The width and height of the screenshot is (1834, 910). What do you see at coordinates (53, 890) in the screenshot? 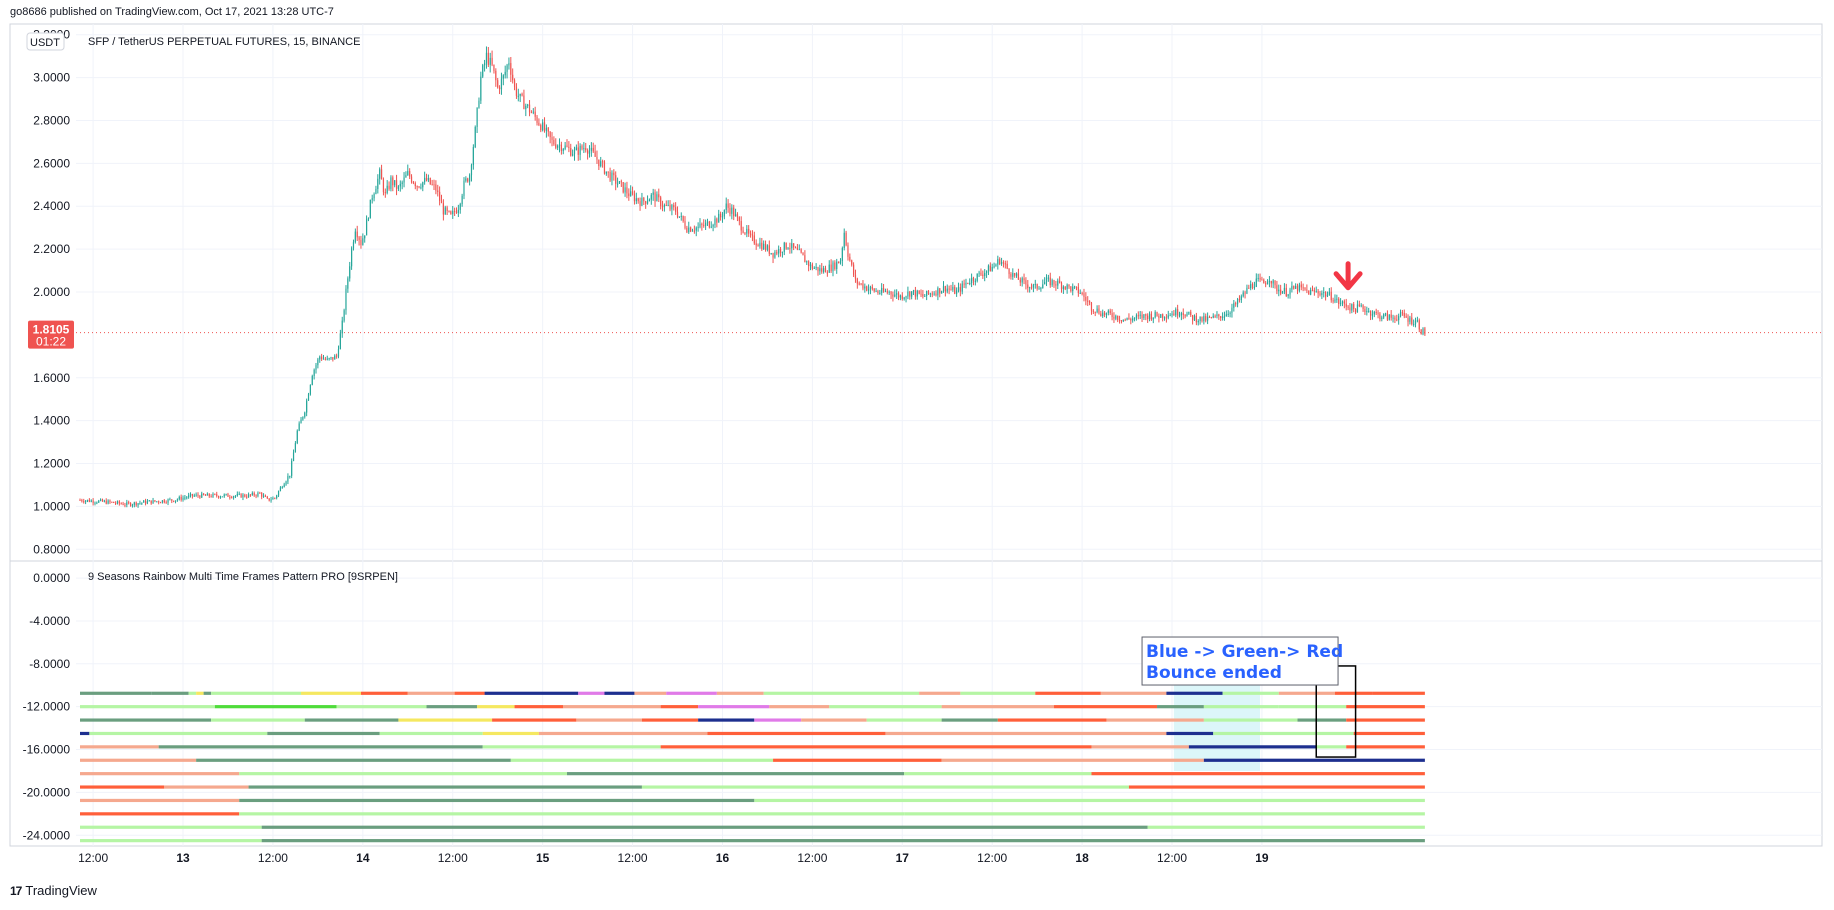
I see `footer-brand: 17 TradingView` at bounding box center [53, 890].